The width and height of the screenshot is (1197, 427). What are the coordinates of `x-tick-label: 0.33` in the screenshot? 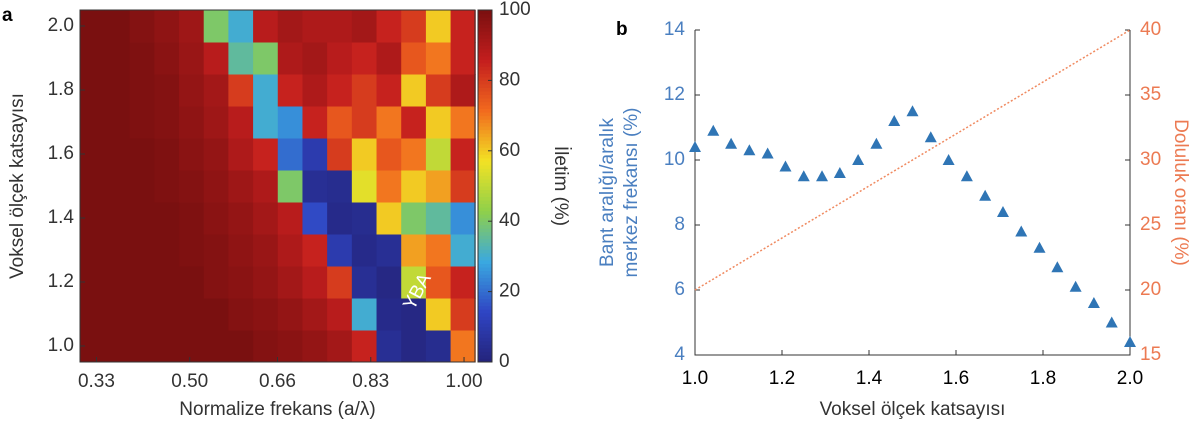 It's located at (96, 381).